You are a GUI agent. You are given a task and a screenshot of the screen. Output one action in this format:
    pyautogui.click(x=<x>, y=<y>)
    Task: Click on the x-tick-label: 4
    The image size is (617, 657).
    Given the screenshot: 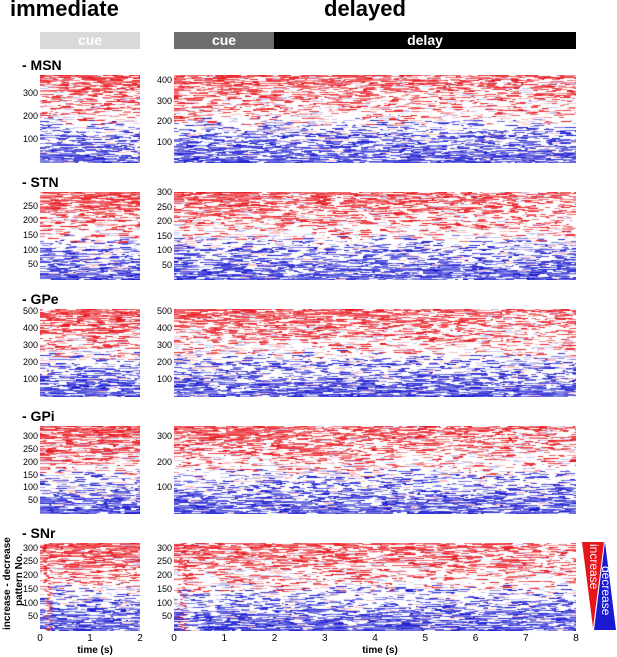 What is the action you would take?
    pyautogui.click(x=375, y=638)
    